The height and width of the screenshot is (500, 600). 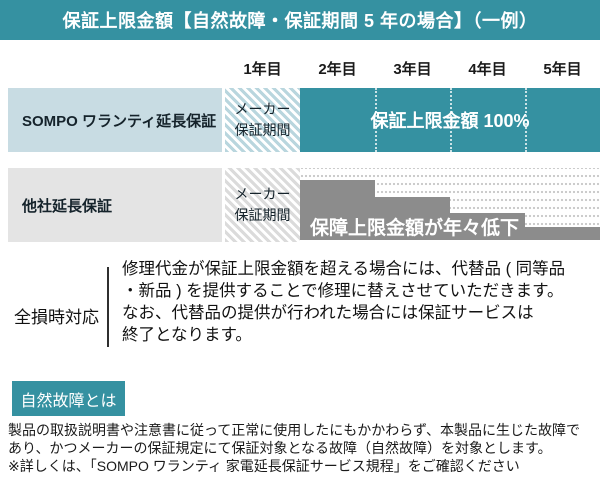 I want to click on other-company-row-label: 他社延長保証, so click(x=115, y=205).